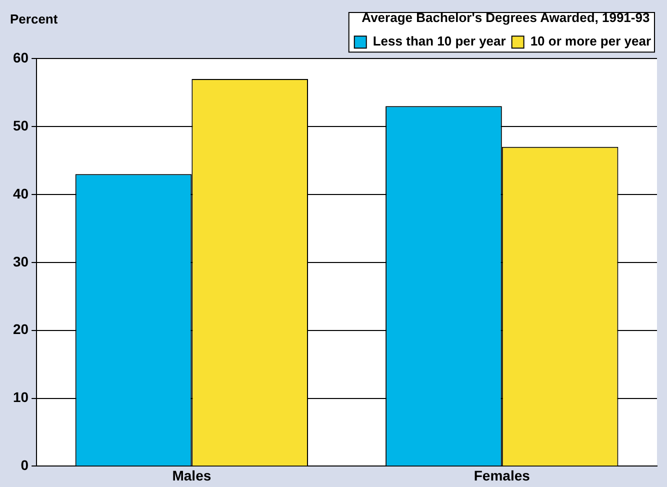 This screenshot has width=667, height=487. I want to click on legend-label: Less than 10 per year, so click(439, 41).